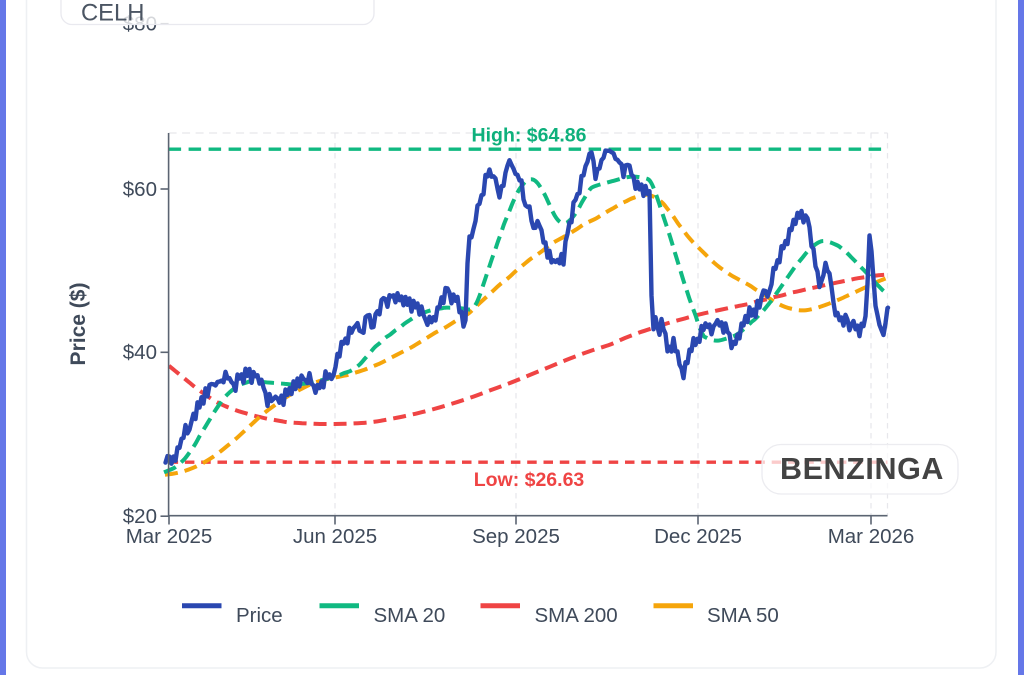  Describe the element at coordinates (862, 469) in the screenshot. I see `svg-text: BENZINGA` at that location.